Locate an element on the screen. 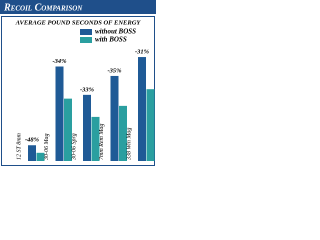 This screenshot has width=320, height=240. x-tick-label: 338 Win Mag is located at coordinates (129, 144).